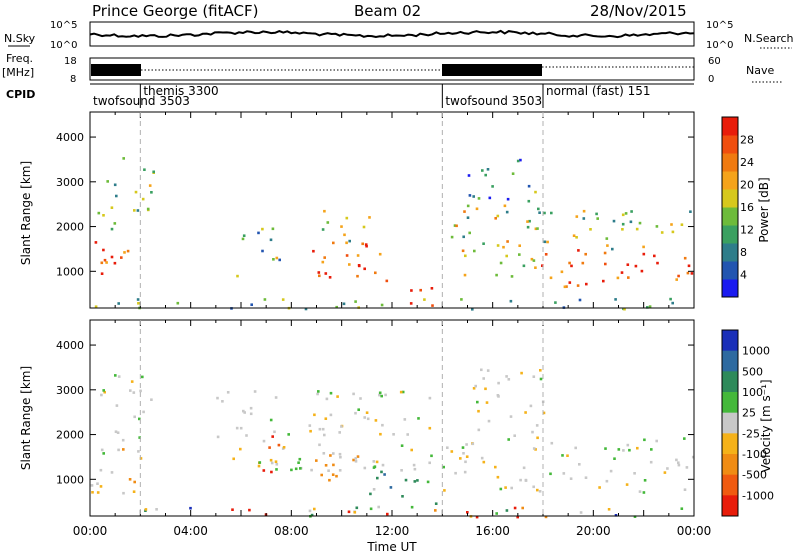 The width and height of the screenshot is (800, 554). What do you see at coordinates (387, 11) in the screenshot?
I see `beam-label: Beam 02` at bounding box center [387, 11].